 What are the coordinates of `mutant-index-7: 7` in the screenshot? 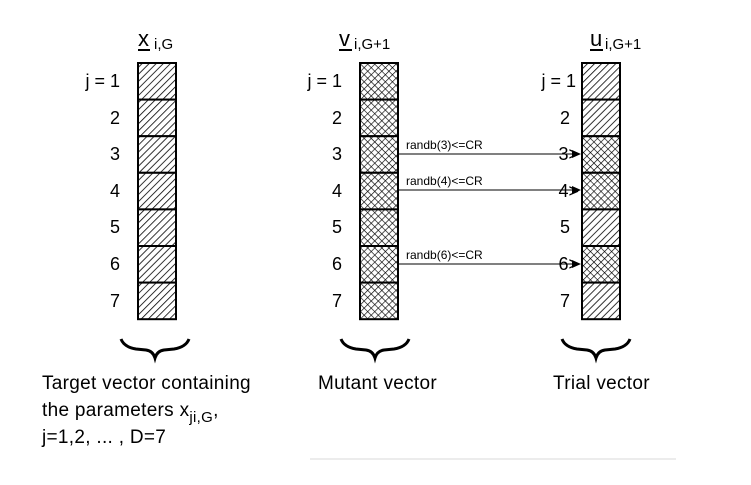 It's located at (337, 301).